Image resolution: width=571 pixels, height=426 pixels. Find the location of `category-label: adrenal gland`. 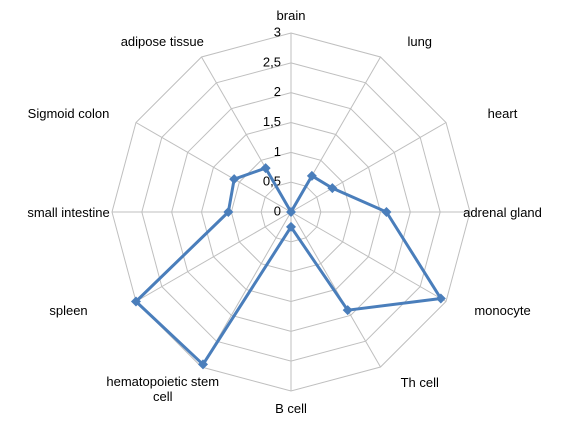

category-label: adrenal gland is located at coordinates (502, 212).